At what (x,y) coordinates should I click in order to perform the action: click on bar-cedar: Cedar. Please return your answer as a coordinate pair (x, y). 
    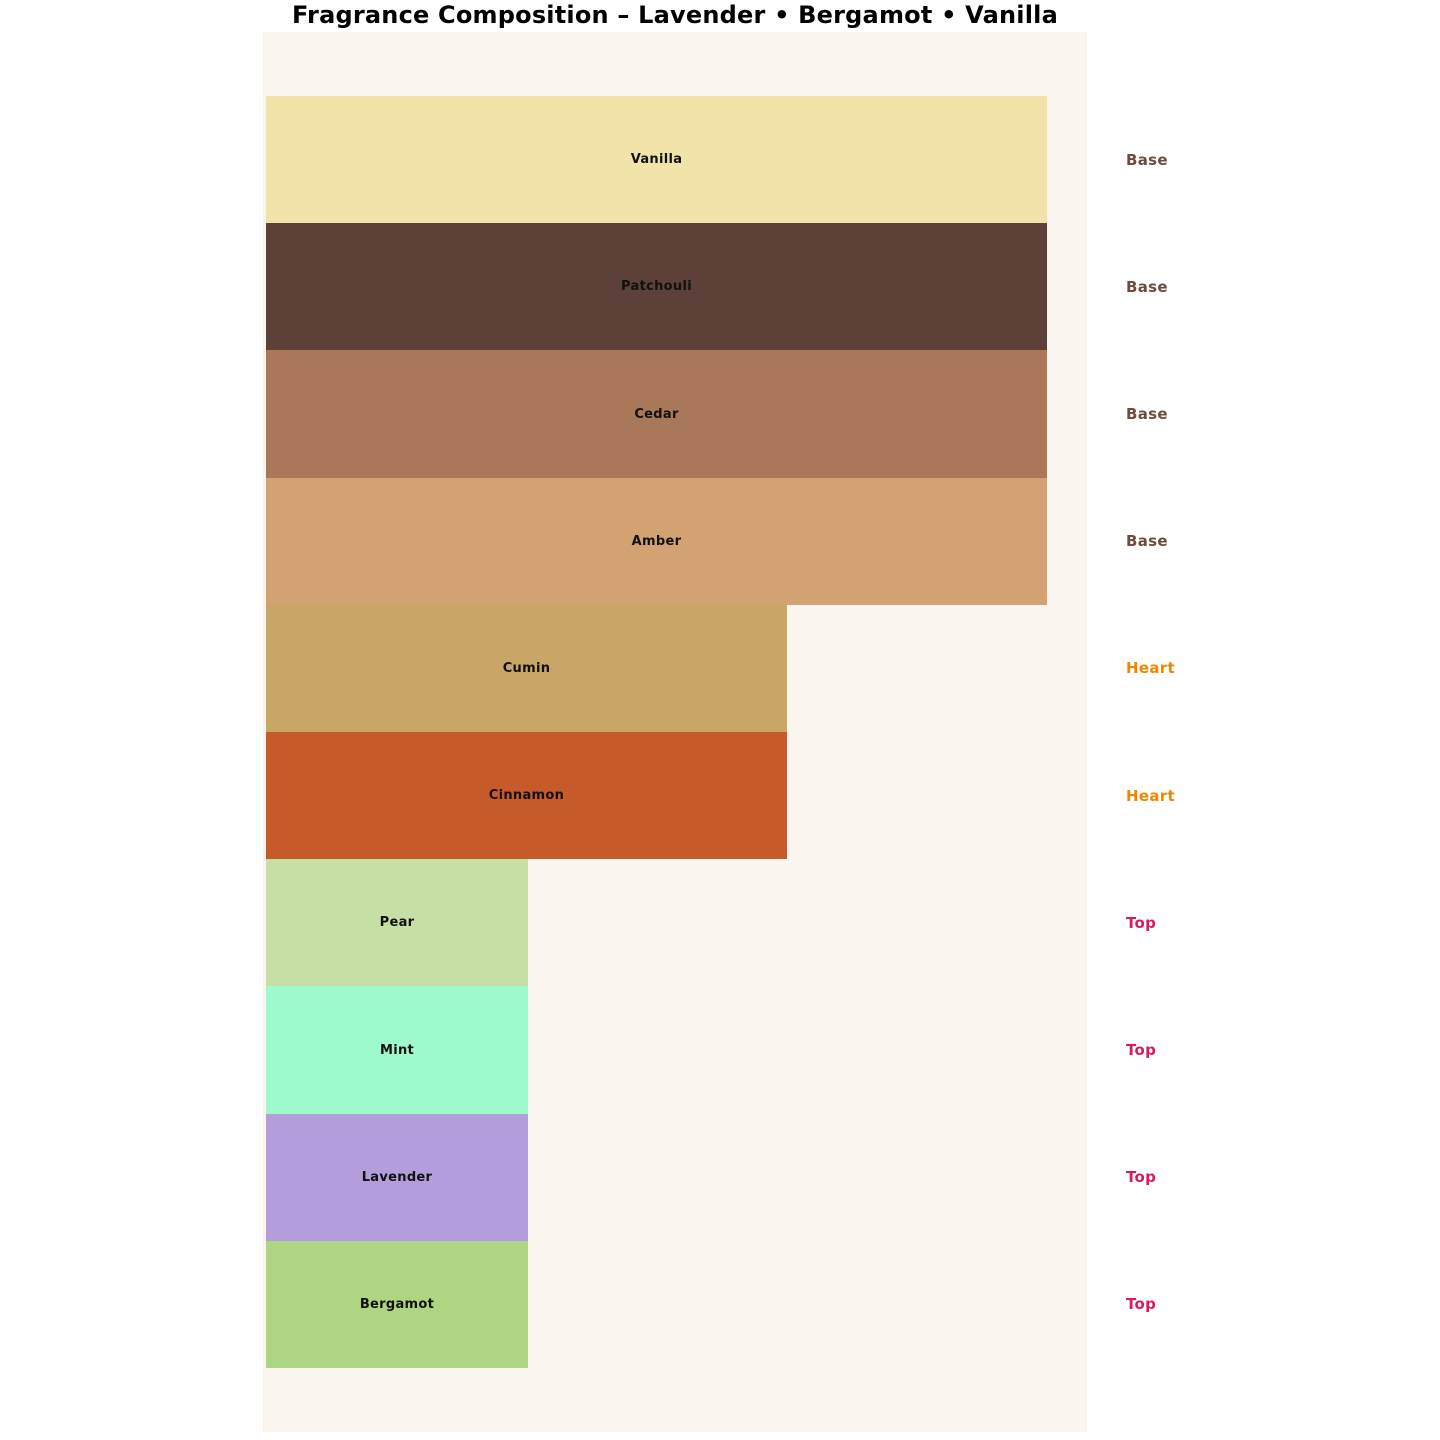
    Looking at the image, I should click on (656, 414).